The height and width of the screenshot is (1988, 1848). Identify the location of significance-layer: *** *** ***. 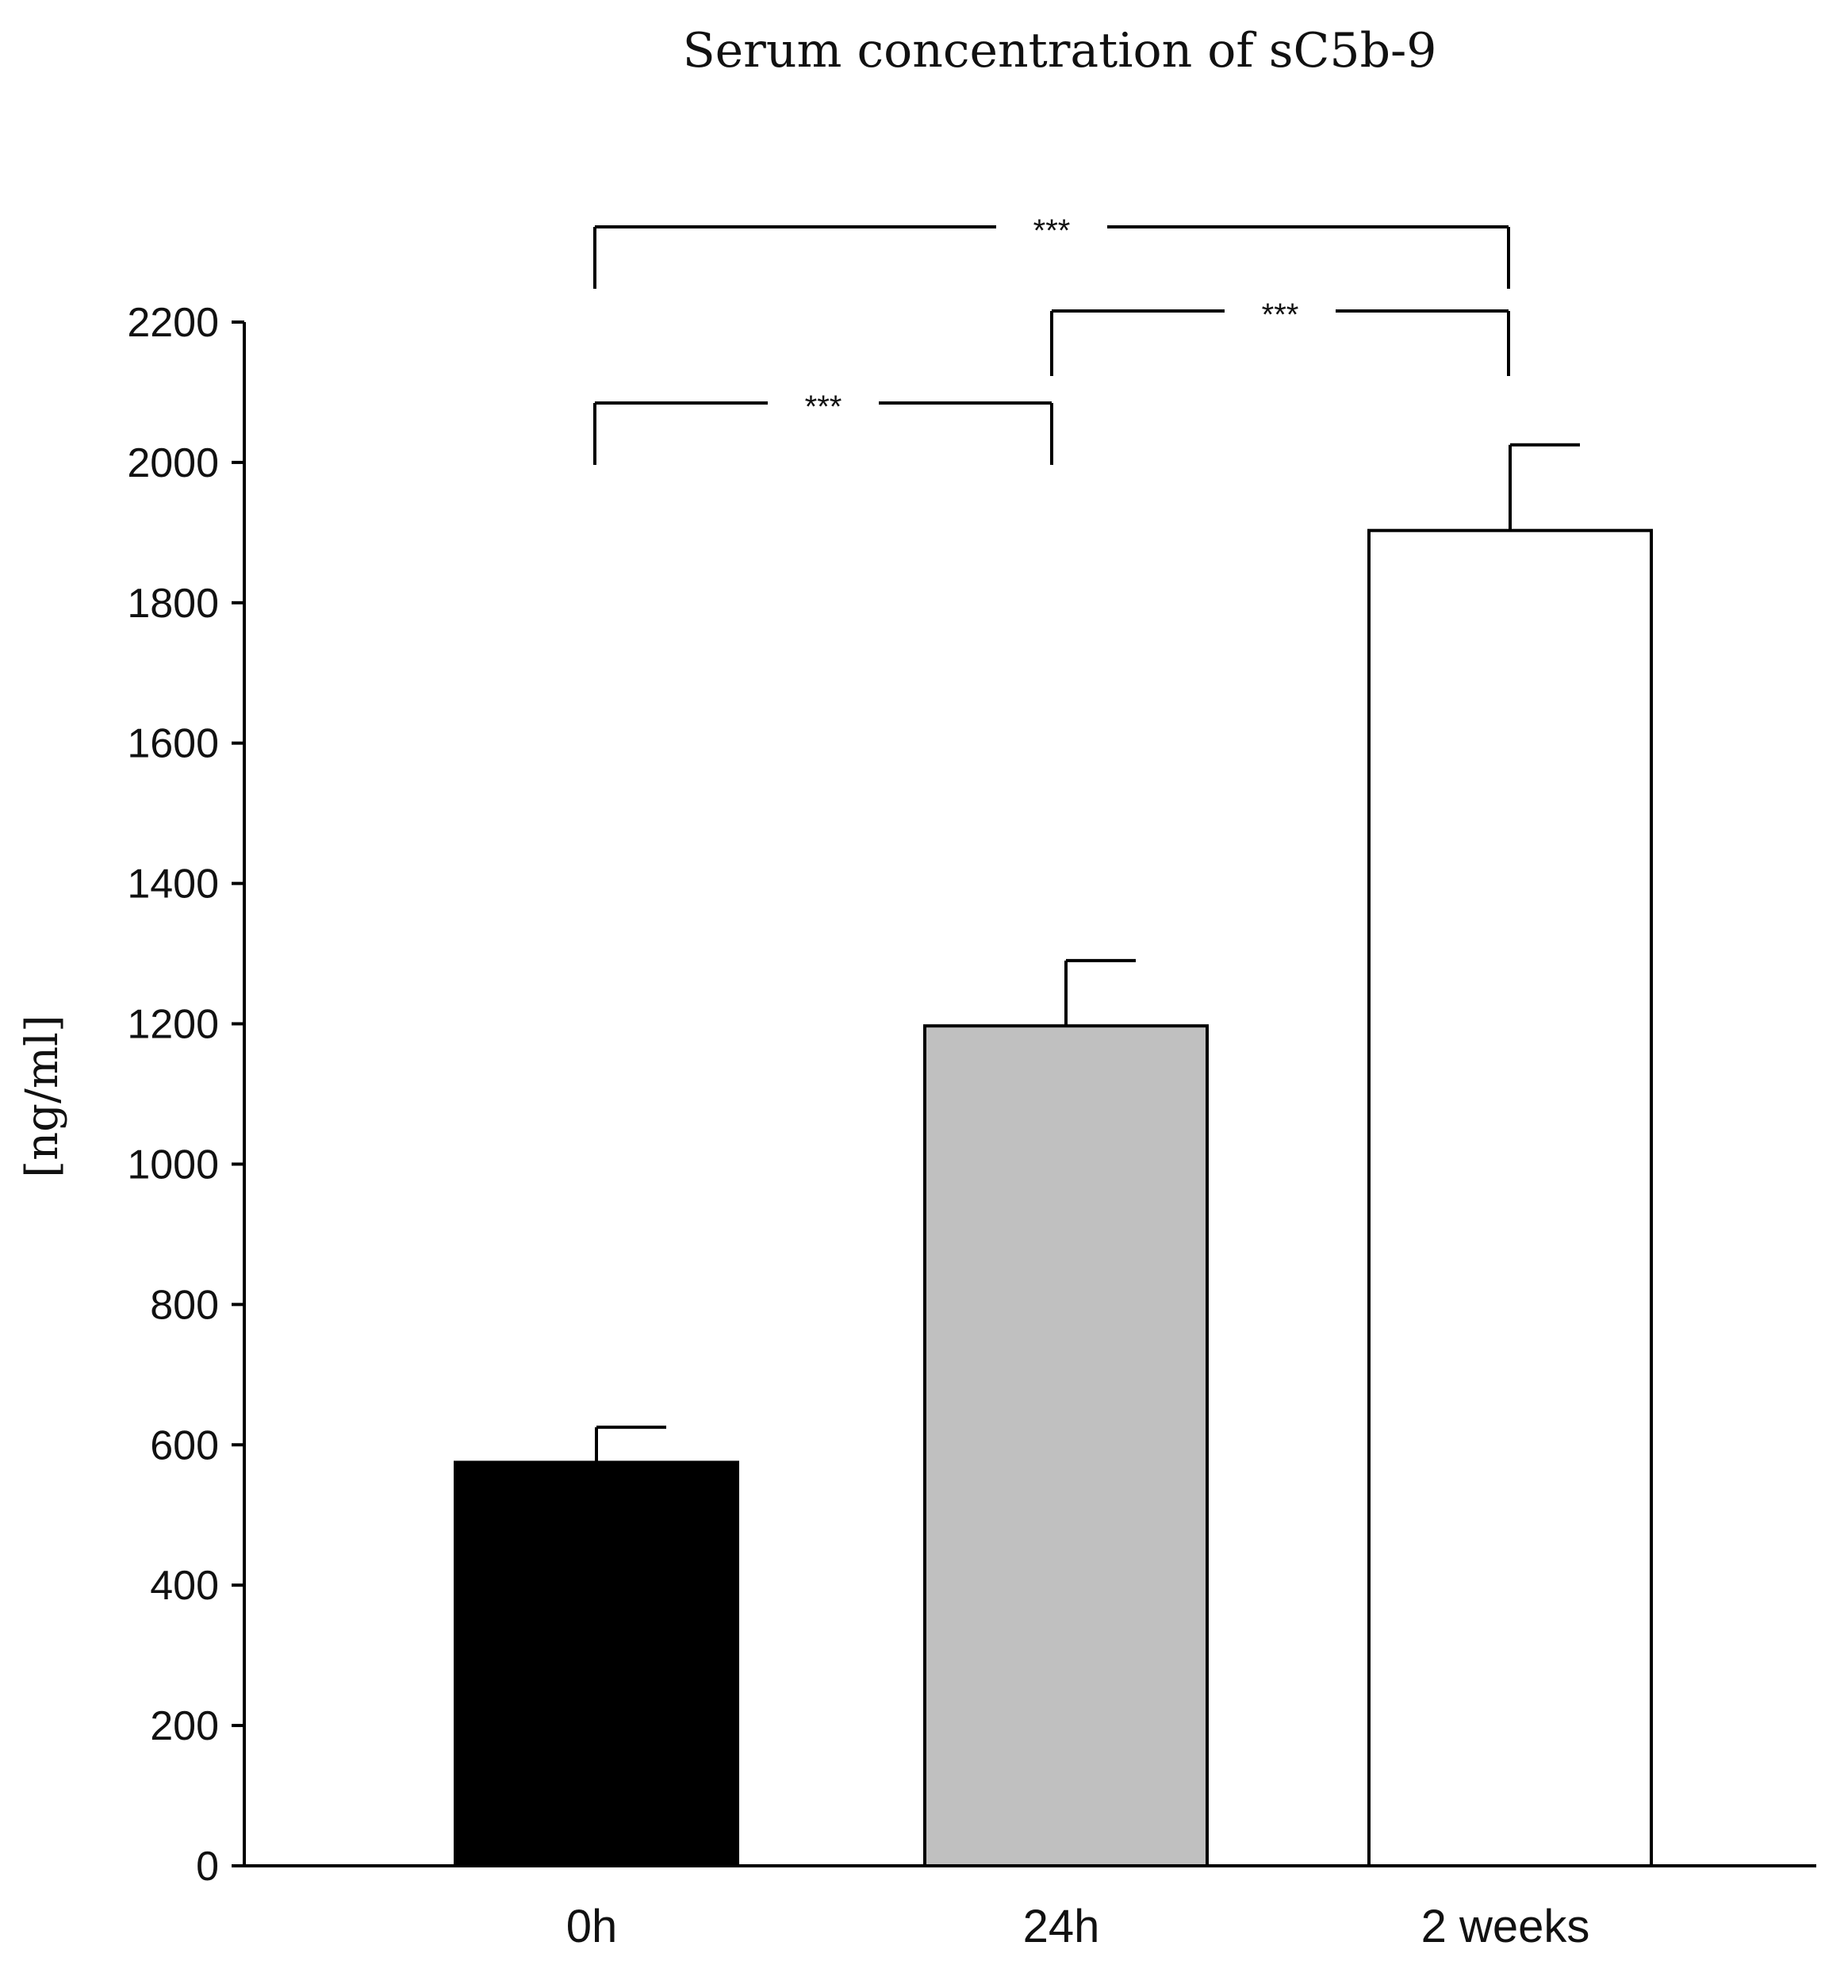
(1051, 339).